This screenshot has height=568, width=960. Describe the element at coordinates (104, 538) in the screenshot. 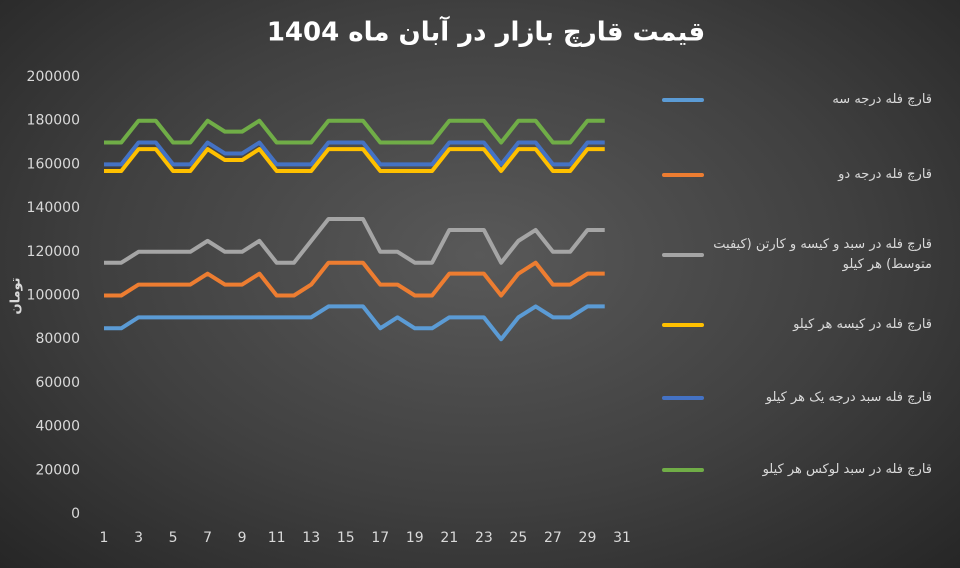

I see `x-tick-label: 1` at that location.